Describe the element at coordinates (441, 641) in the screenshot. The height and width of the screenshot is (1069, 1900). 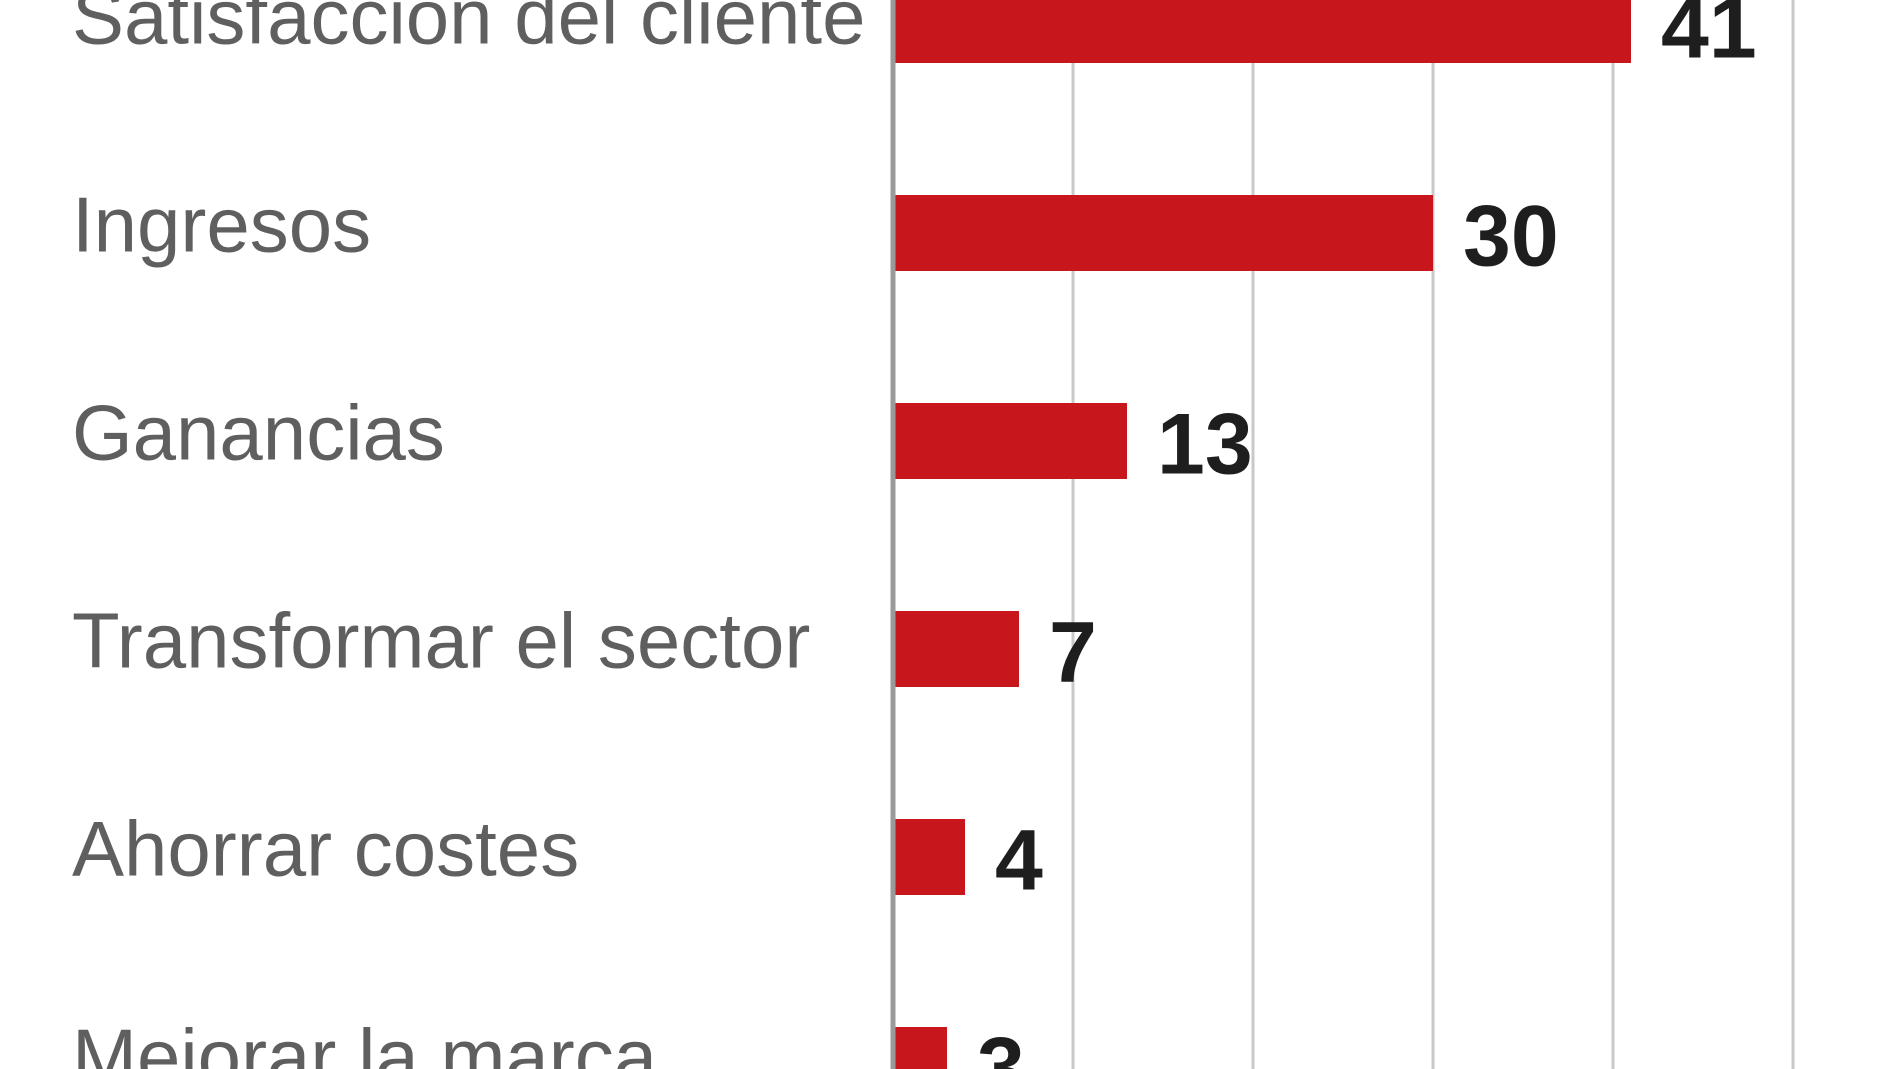
I see `category-label: Transformar el sector` at that location.